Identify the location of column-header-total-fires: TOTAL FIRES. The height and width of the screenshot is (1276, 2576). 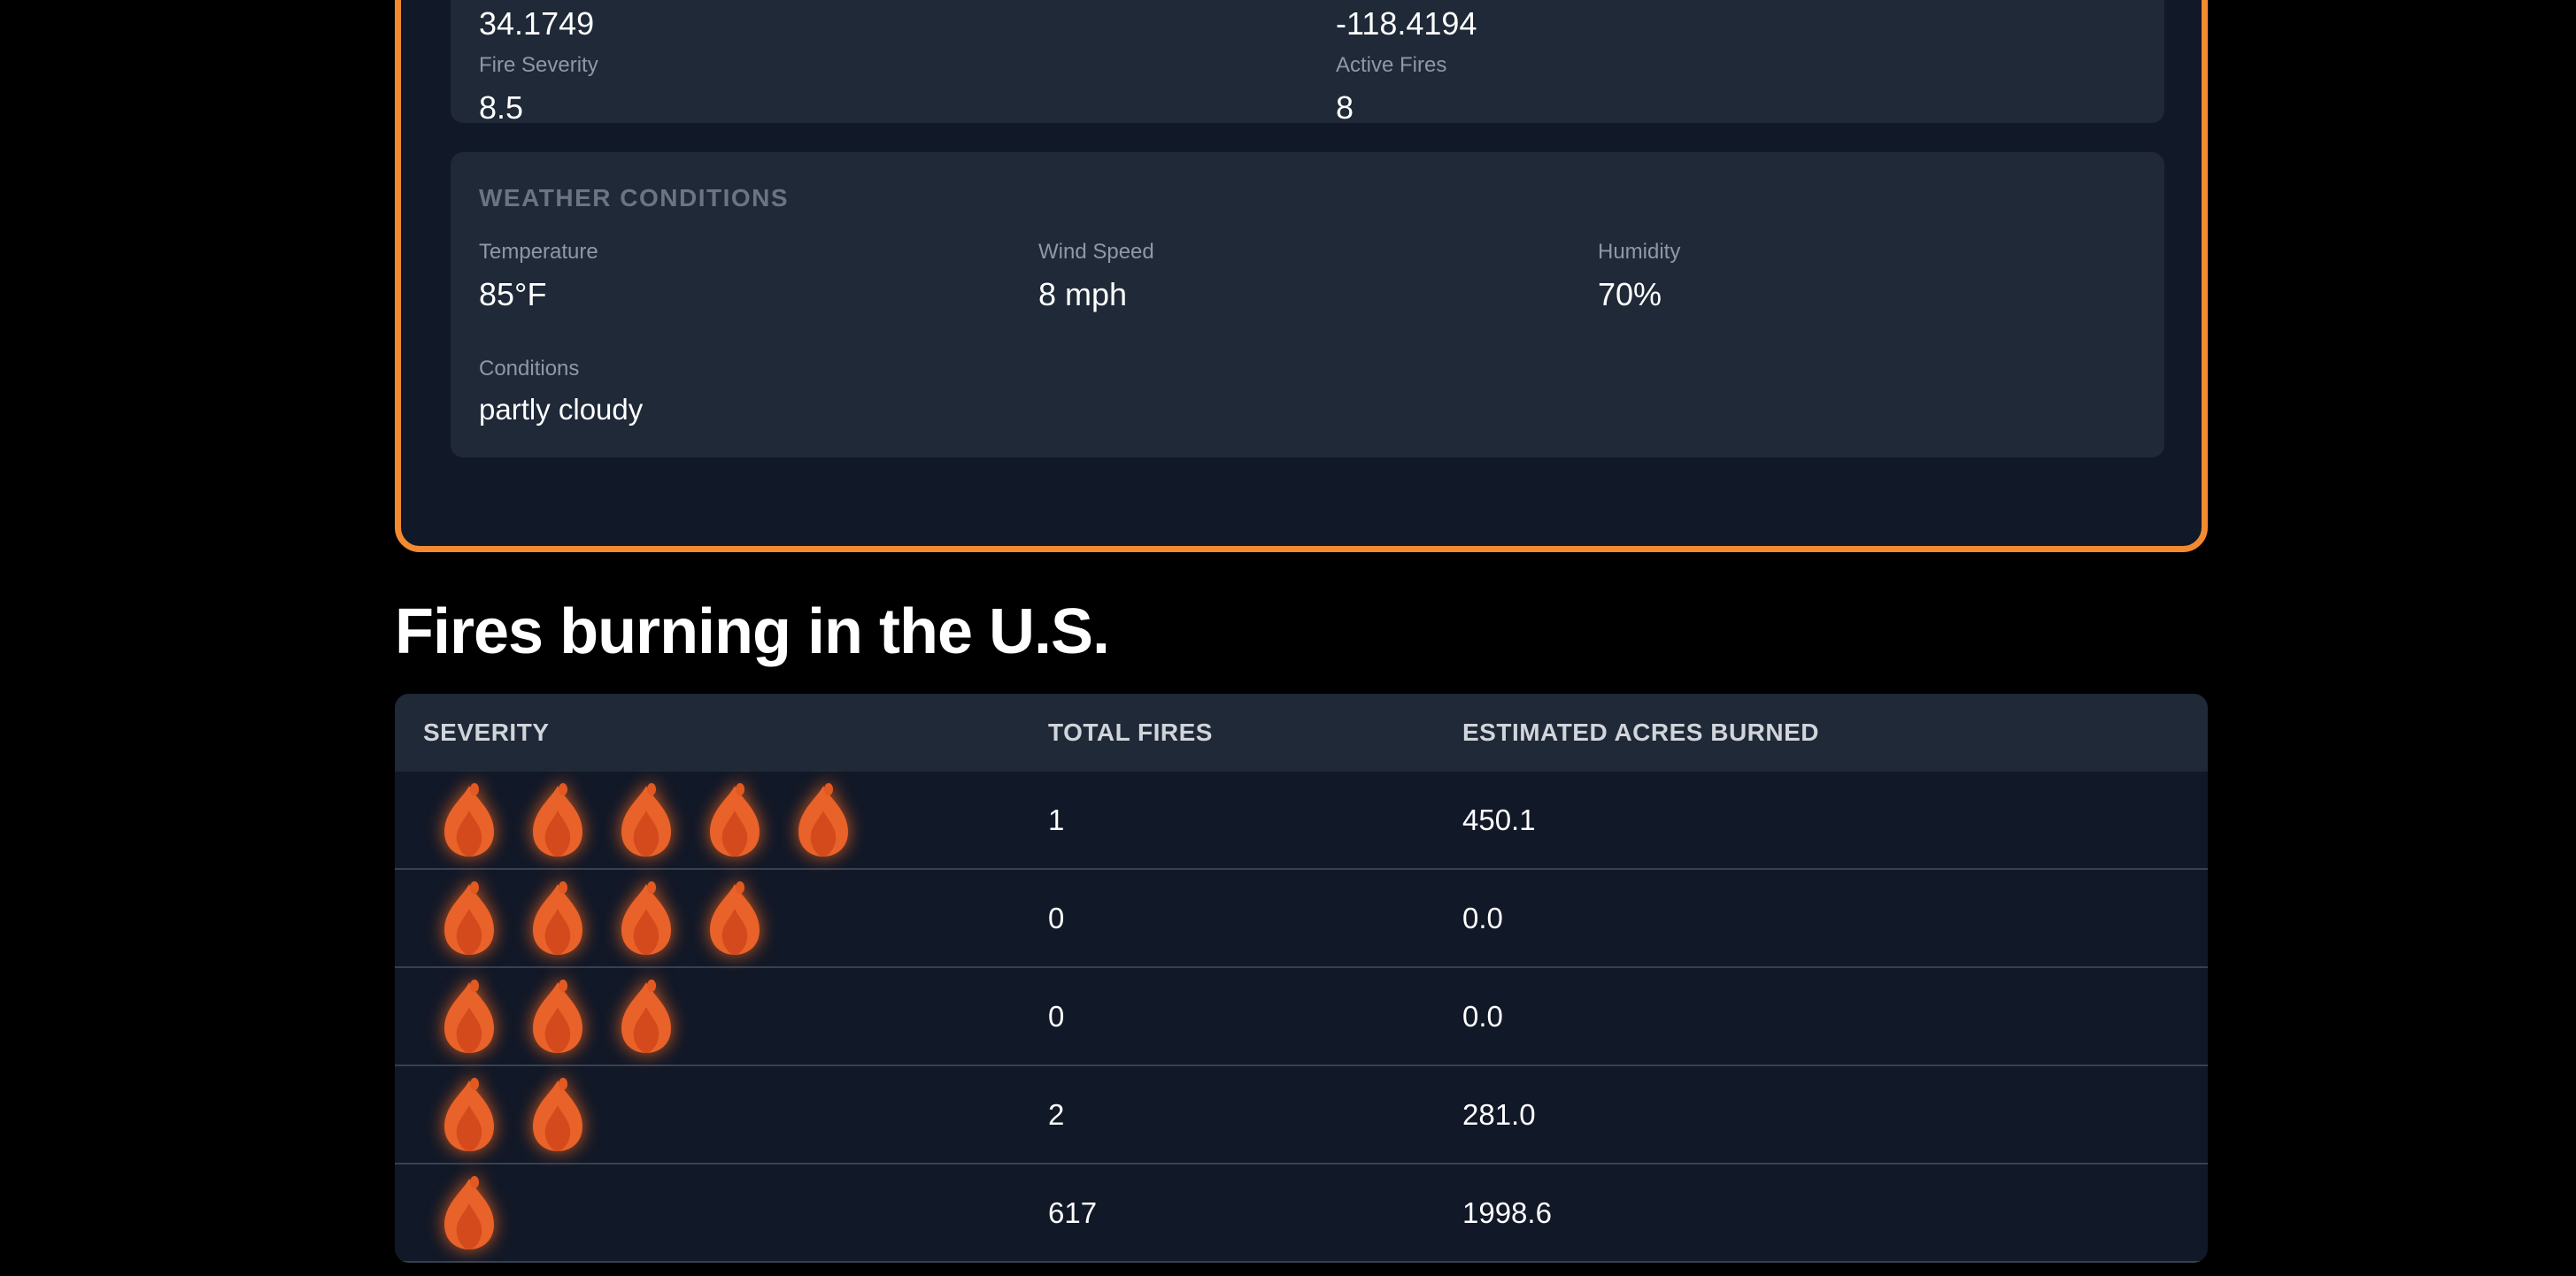
(1227, 733).